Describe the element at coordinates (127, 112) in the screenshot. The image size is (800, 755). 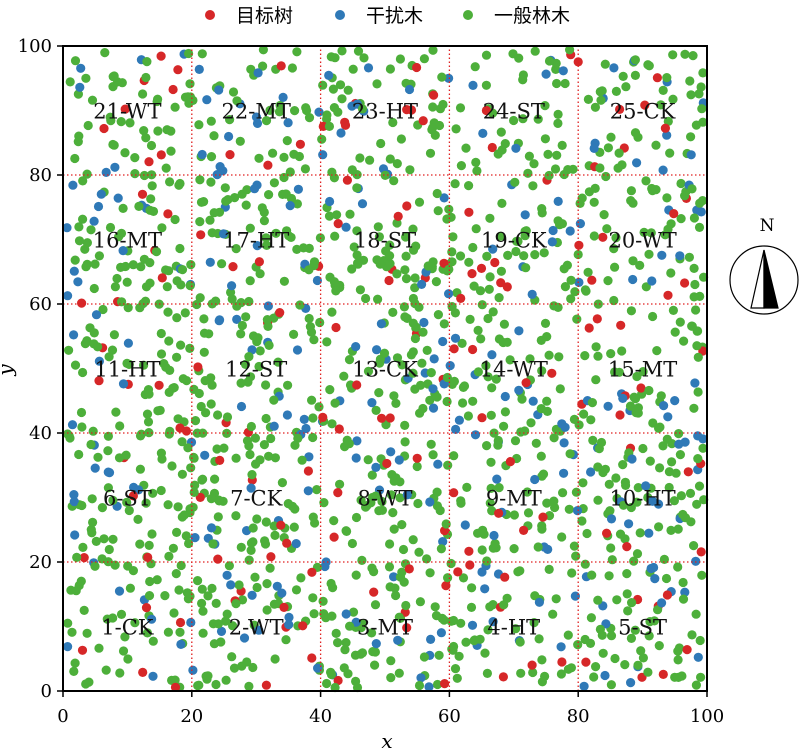
I see `plot-label: 21-WT` at that location.